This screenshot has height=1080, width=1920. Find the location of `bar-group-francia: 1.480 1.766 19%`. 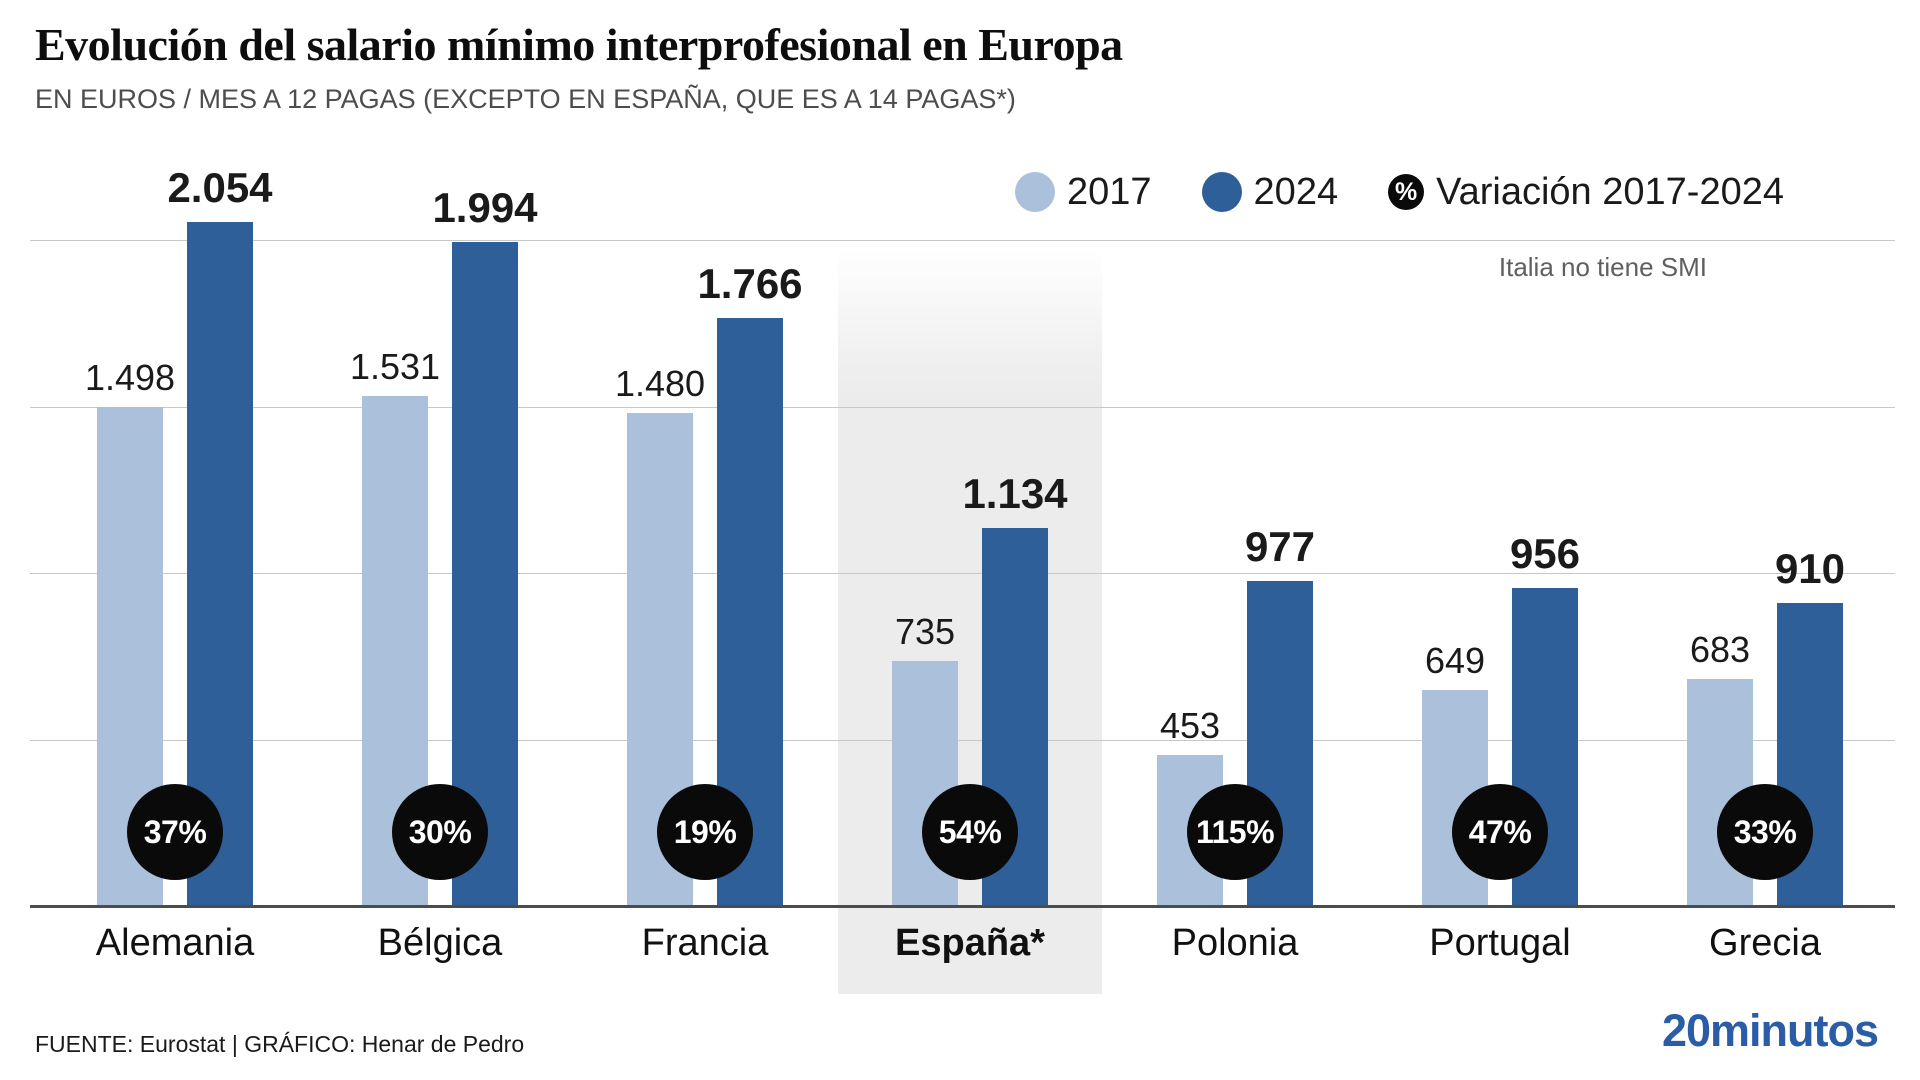

bar-group-francia: 1.480 1.766 19% is located at coordinates (705, 453).